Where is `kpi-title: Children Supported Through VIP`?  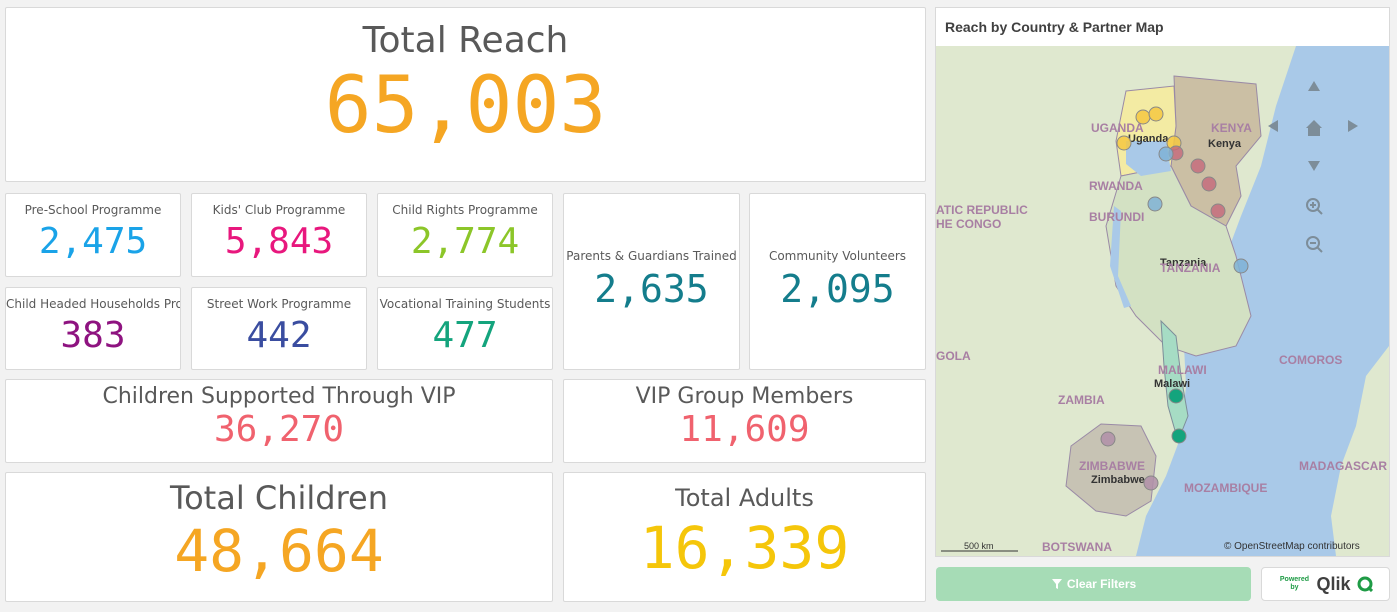
kpi-title: Children Supported Through VIP is located at coordinates (279, 396).